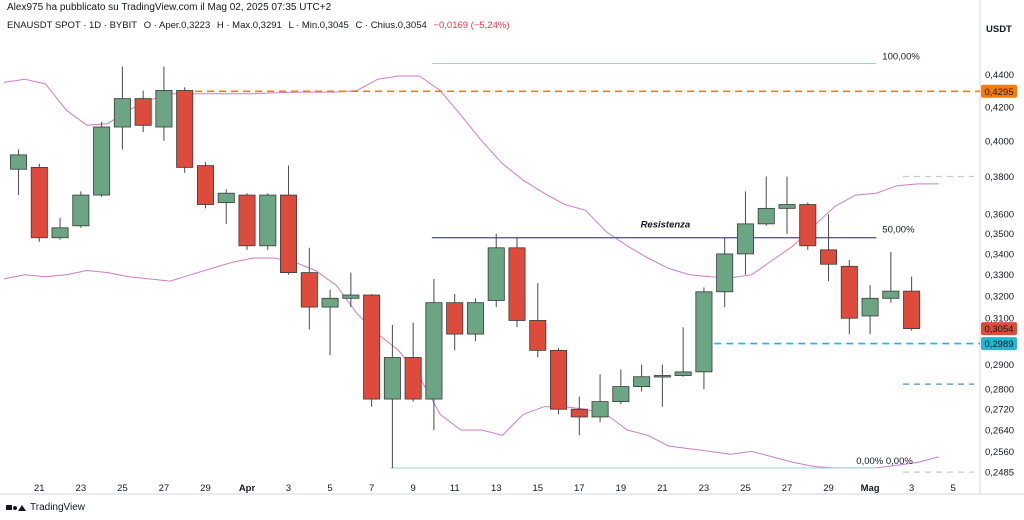 Image resolution: width=1024 pixels, height=520 pixels. I want to click on price-tag-label: 0,2989, so click(998, 344).